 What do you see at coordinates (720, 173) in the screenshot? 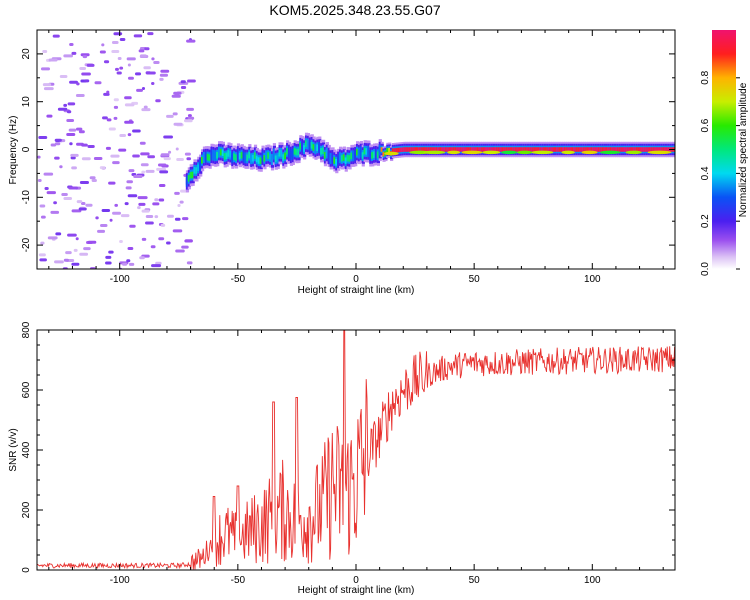
I see `colorbar-ticks: 0.0 0.2 0.4 0.6 0.8` at bounding box center [720, 173].